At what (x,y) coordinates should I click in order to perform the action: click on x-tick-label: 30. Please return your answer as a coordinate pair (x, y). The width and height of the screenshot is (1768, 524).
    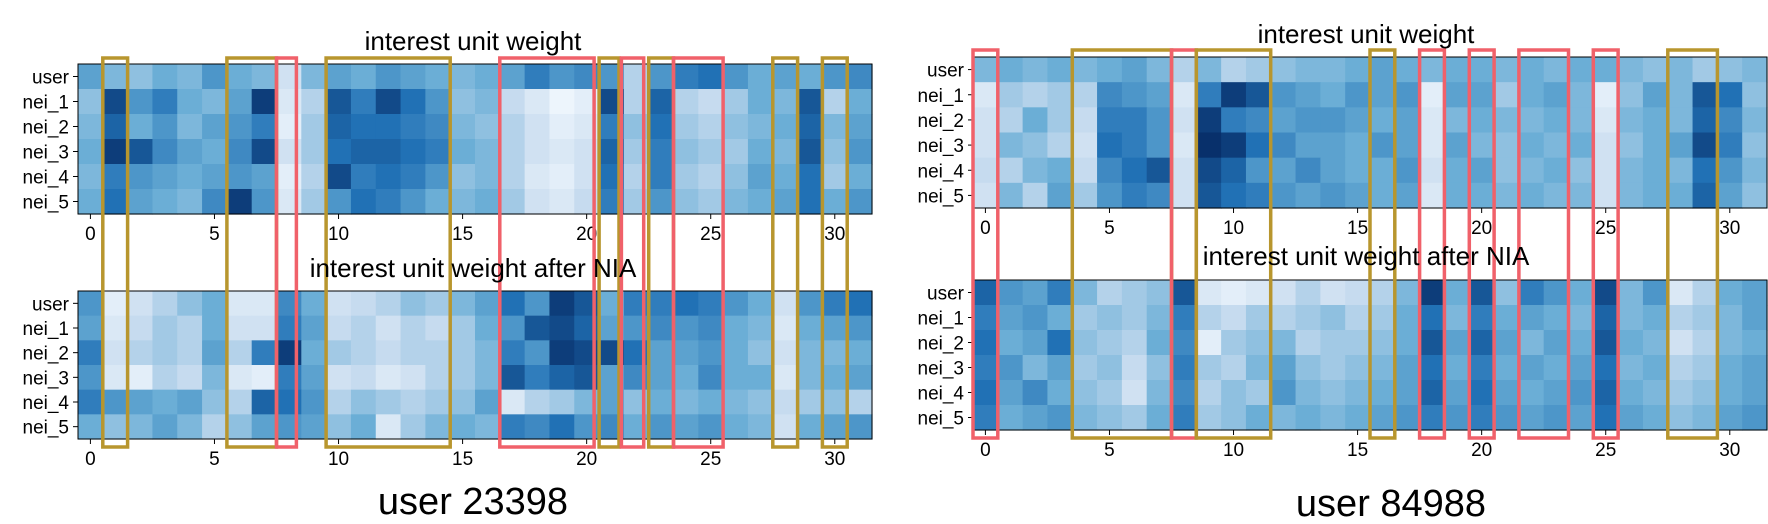
    Looking at the image, I should click on (1729, 228).